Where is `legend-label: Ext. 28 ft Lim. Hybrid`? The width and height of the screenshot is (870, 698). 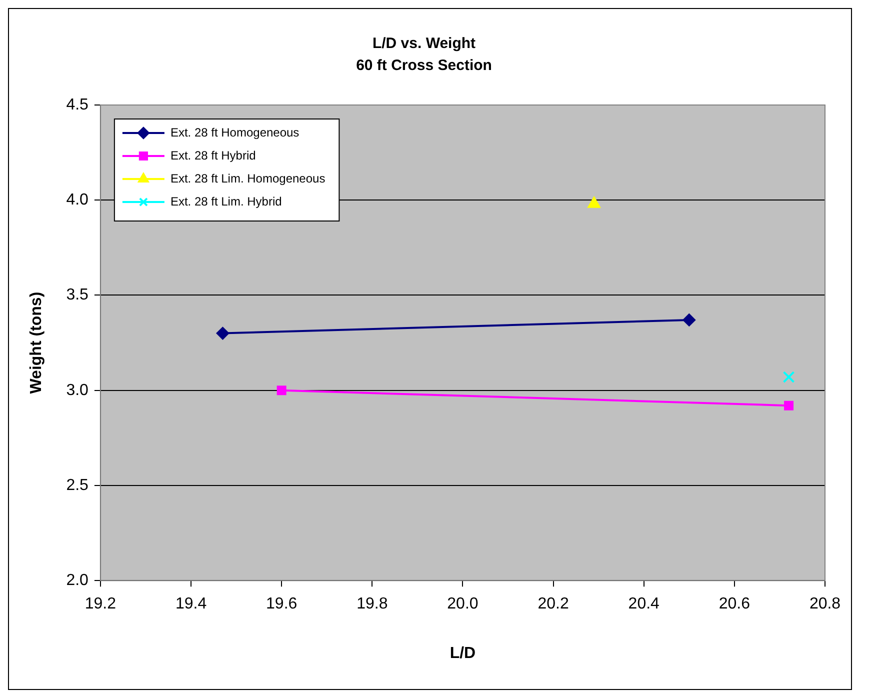
legend-label: Ext. 28 ft Lim. Hybrid is located at coordinates (226, 201).